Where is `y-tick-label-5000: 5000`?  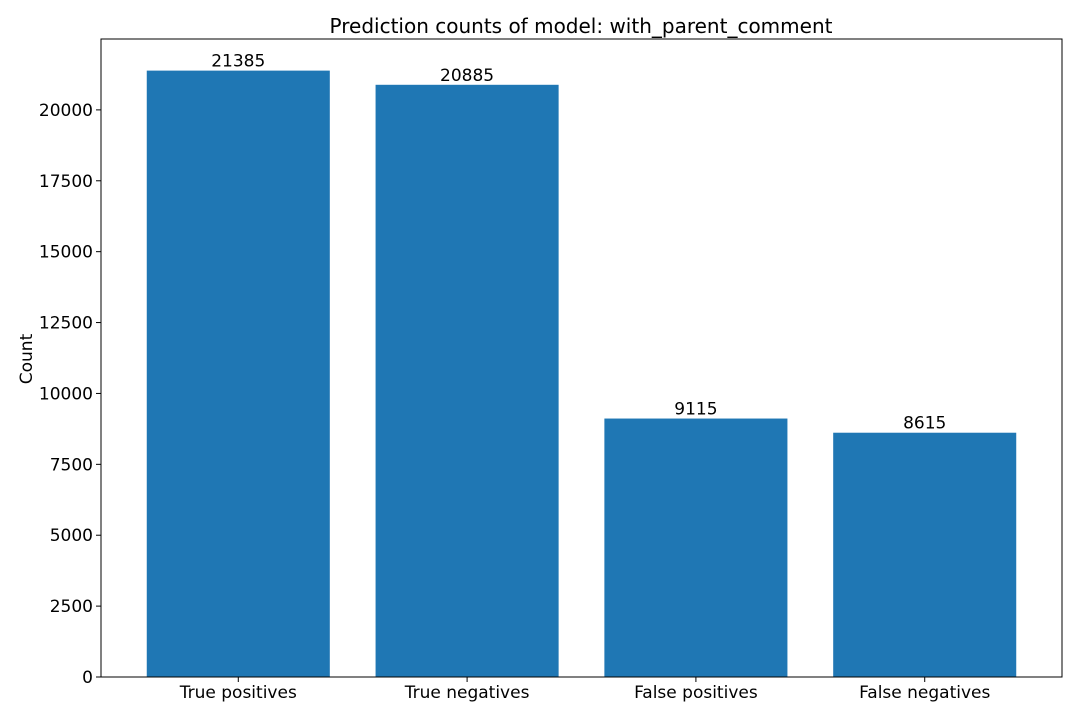 y-tick-label-5000: 5000 is located at coordinates (71, 536).